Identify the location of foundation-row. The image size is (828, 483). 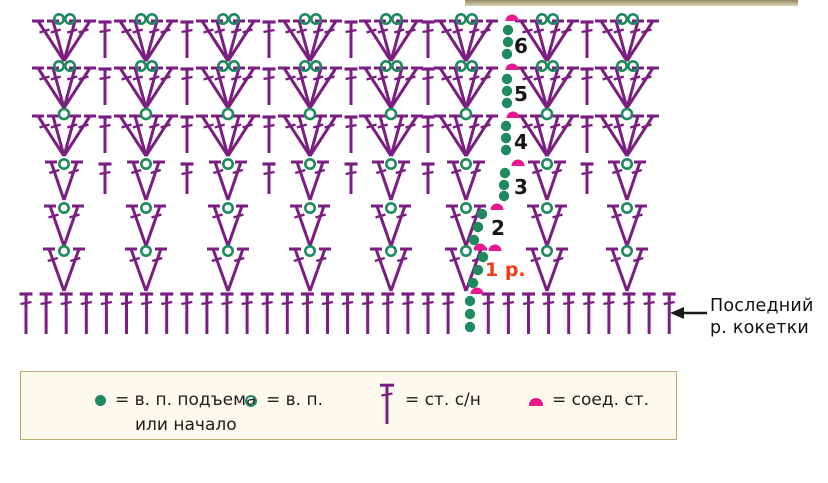
(347, 313).